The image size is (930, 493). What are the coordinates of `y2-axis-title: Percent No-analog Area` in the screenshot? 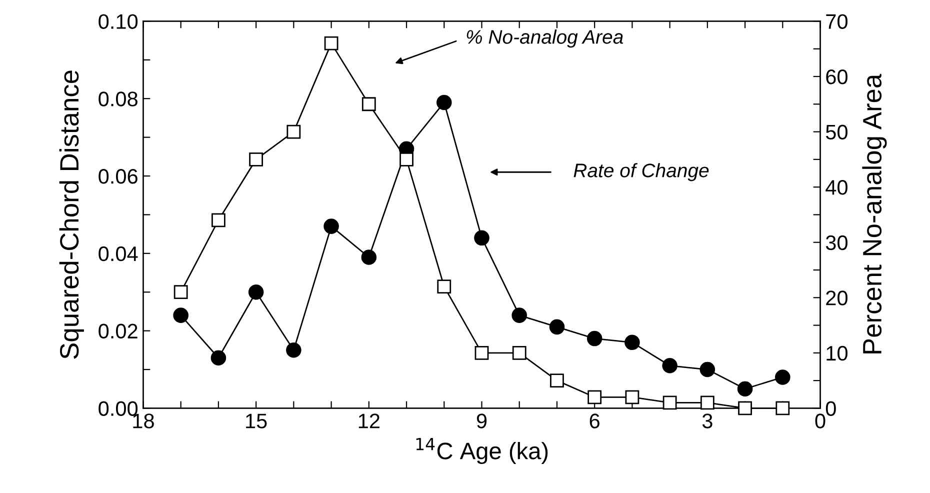 It's located at (874, 214).